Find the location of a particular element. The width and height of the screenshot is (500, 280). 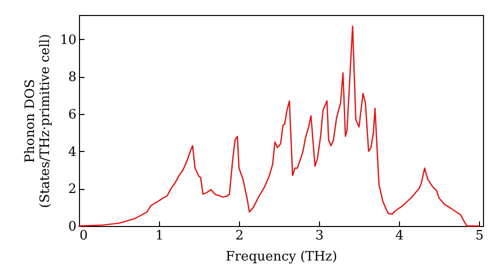

x-tick-label: 5 is located at coordinates (479, 236).